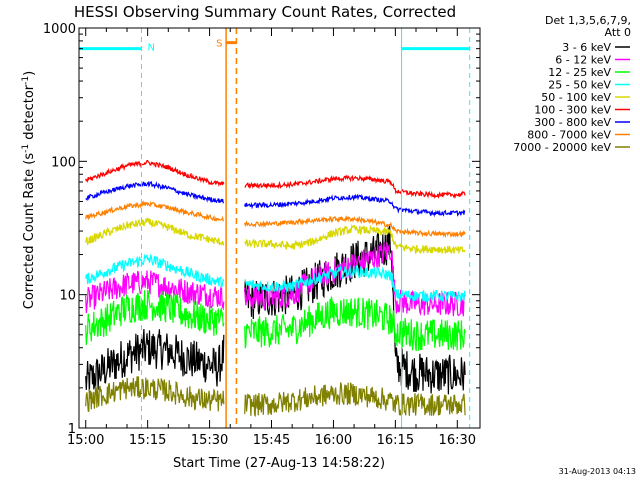 The width and height of the screenshot is (640, 480). I want to click on legend-label: 100 - 300 keV, so click(572, 110).